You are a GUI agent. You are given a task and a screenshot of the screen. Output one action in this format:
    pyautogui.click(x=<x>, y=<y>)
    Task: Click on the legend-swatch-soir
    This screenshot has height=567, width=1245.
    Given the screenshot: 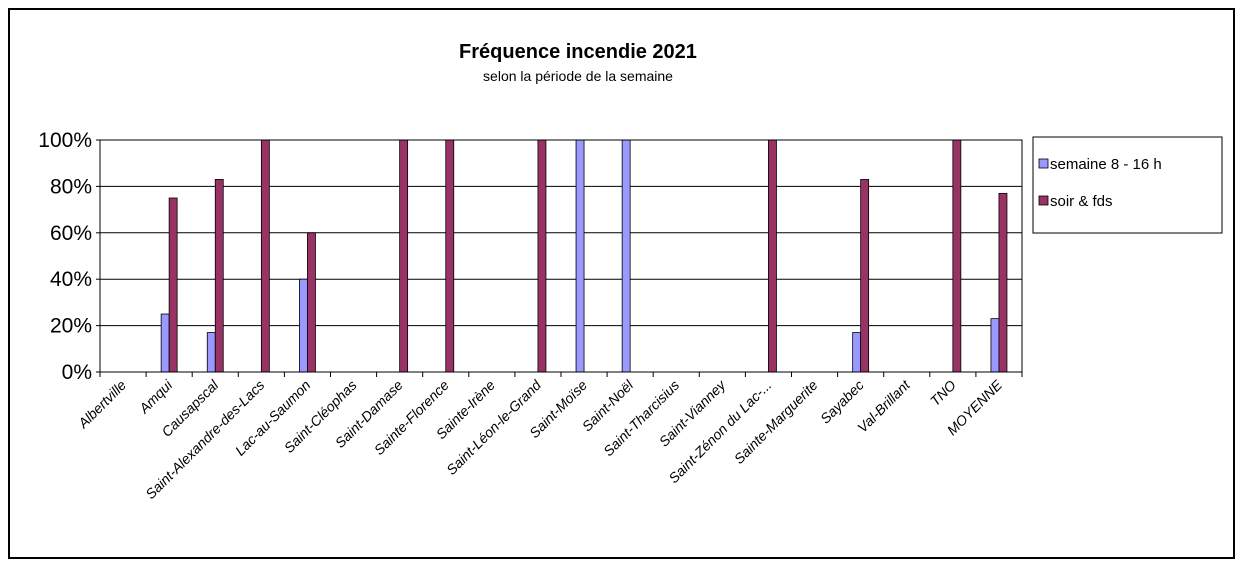 What is the action you would take?
    pyautogui.click(x=1043, y=200)
    